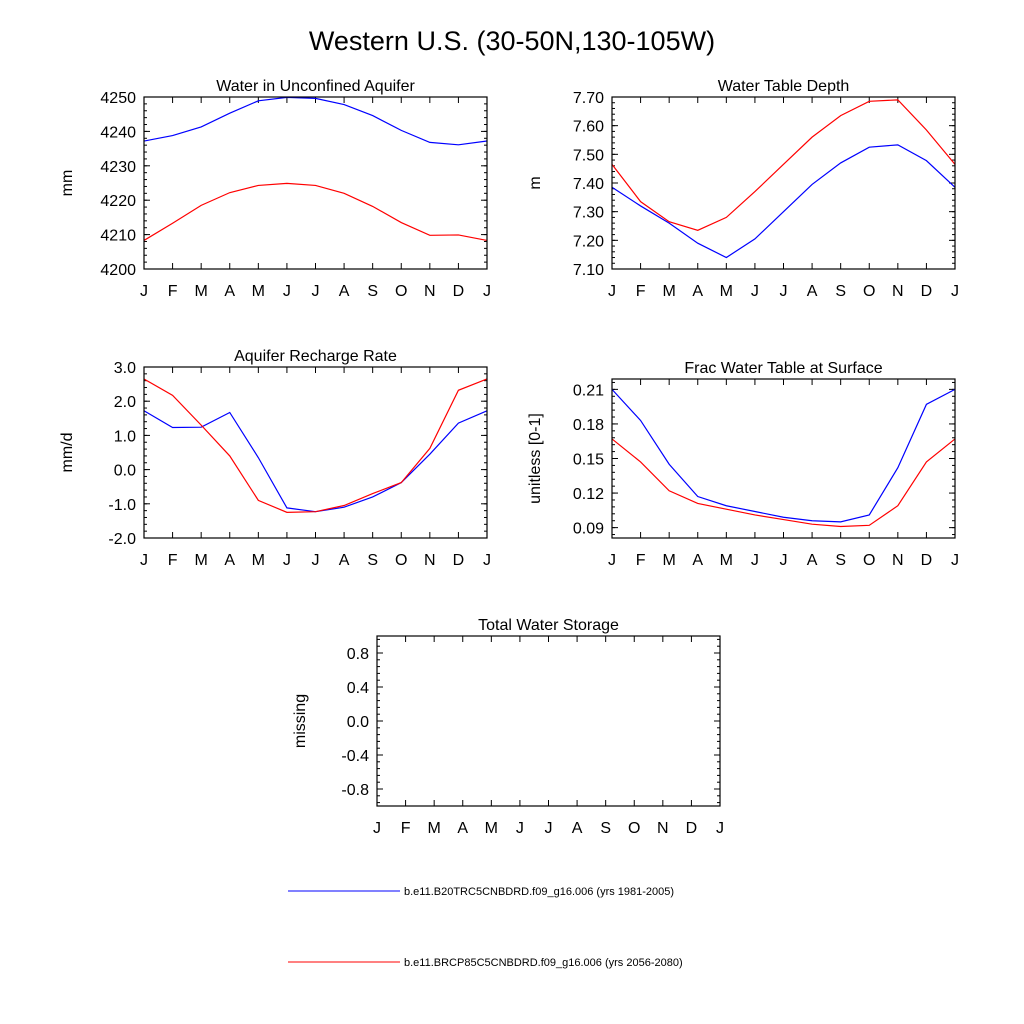  What do you see at coordinates (588, 529) in the screenshot?
I see `y-tick-label: 0.09` at bounding box center [588, 529].